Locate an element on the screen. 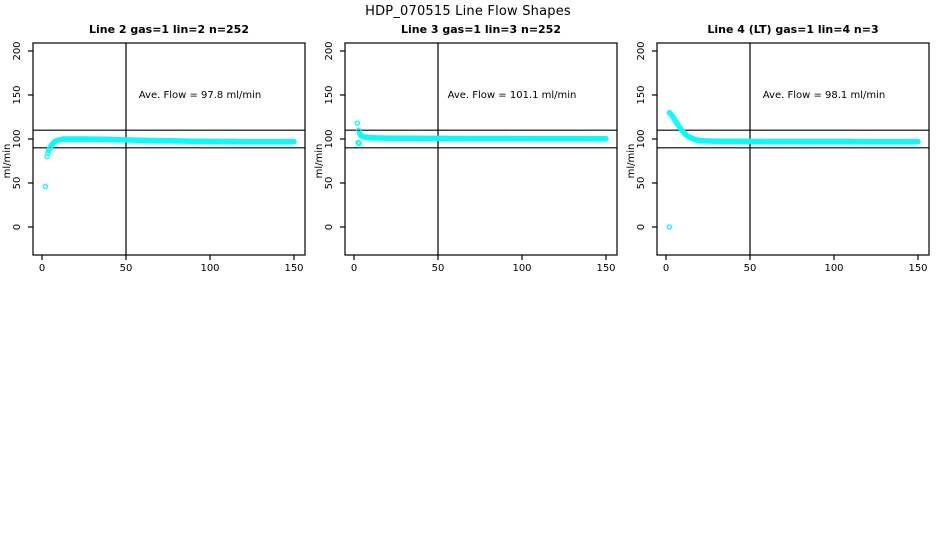 Image resolution: width=936 pixels, height=540 pixels. ave-flow-annotation: Ave. Flow = 97.8 ml/min is located at coordinates (200, 95).